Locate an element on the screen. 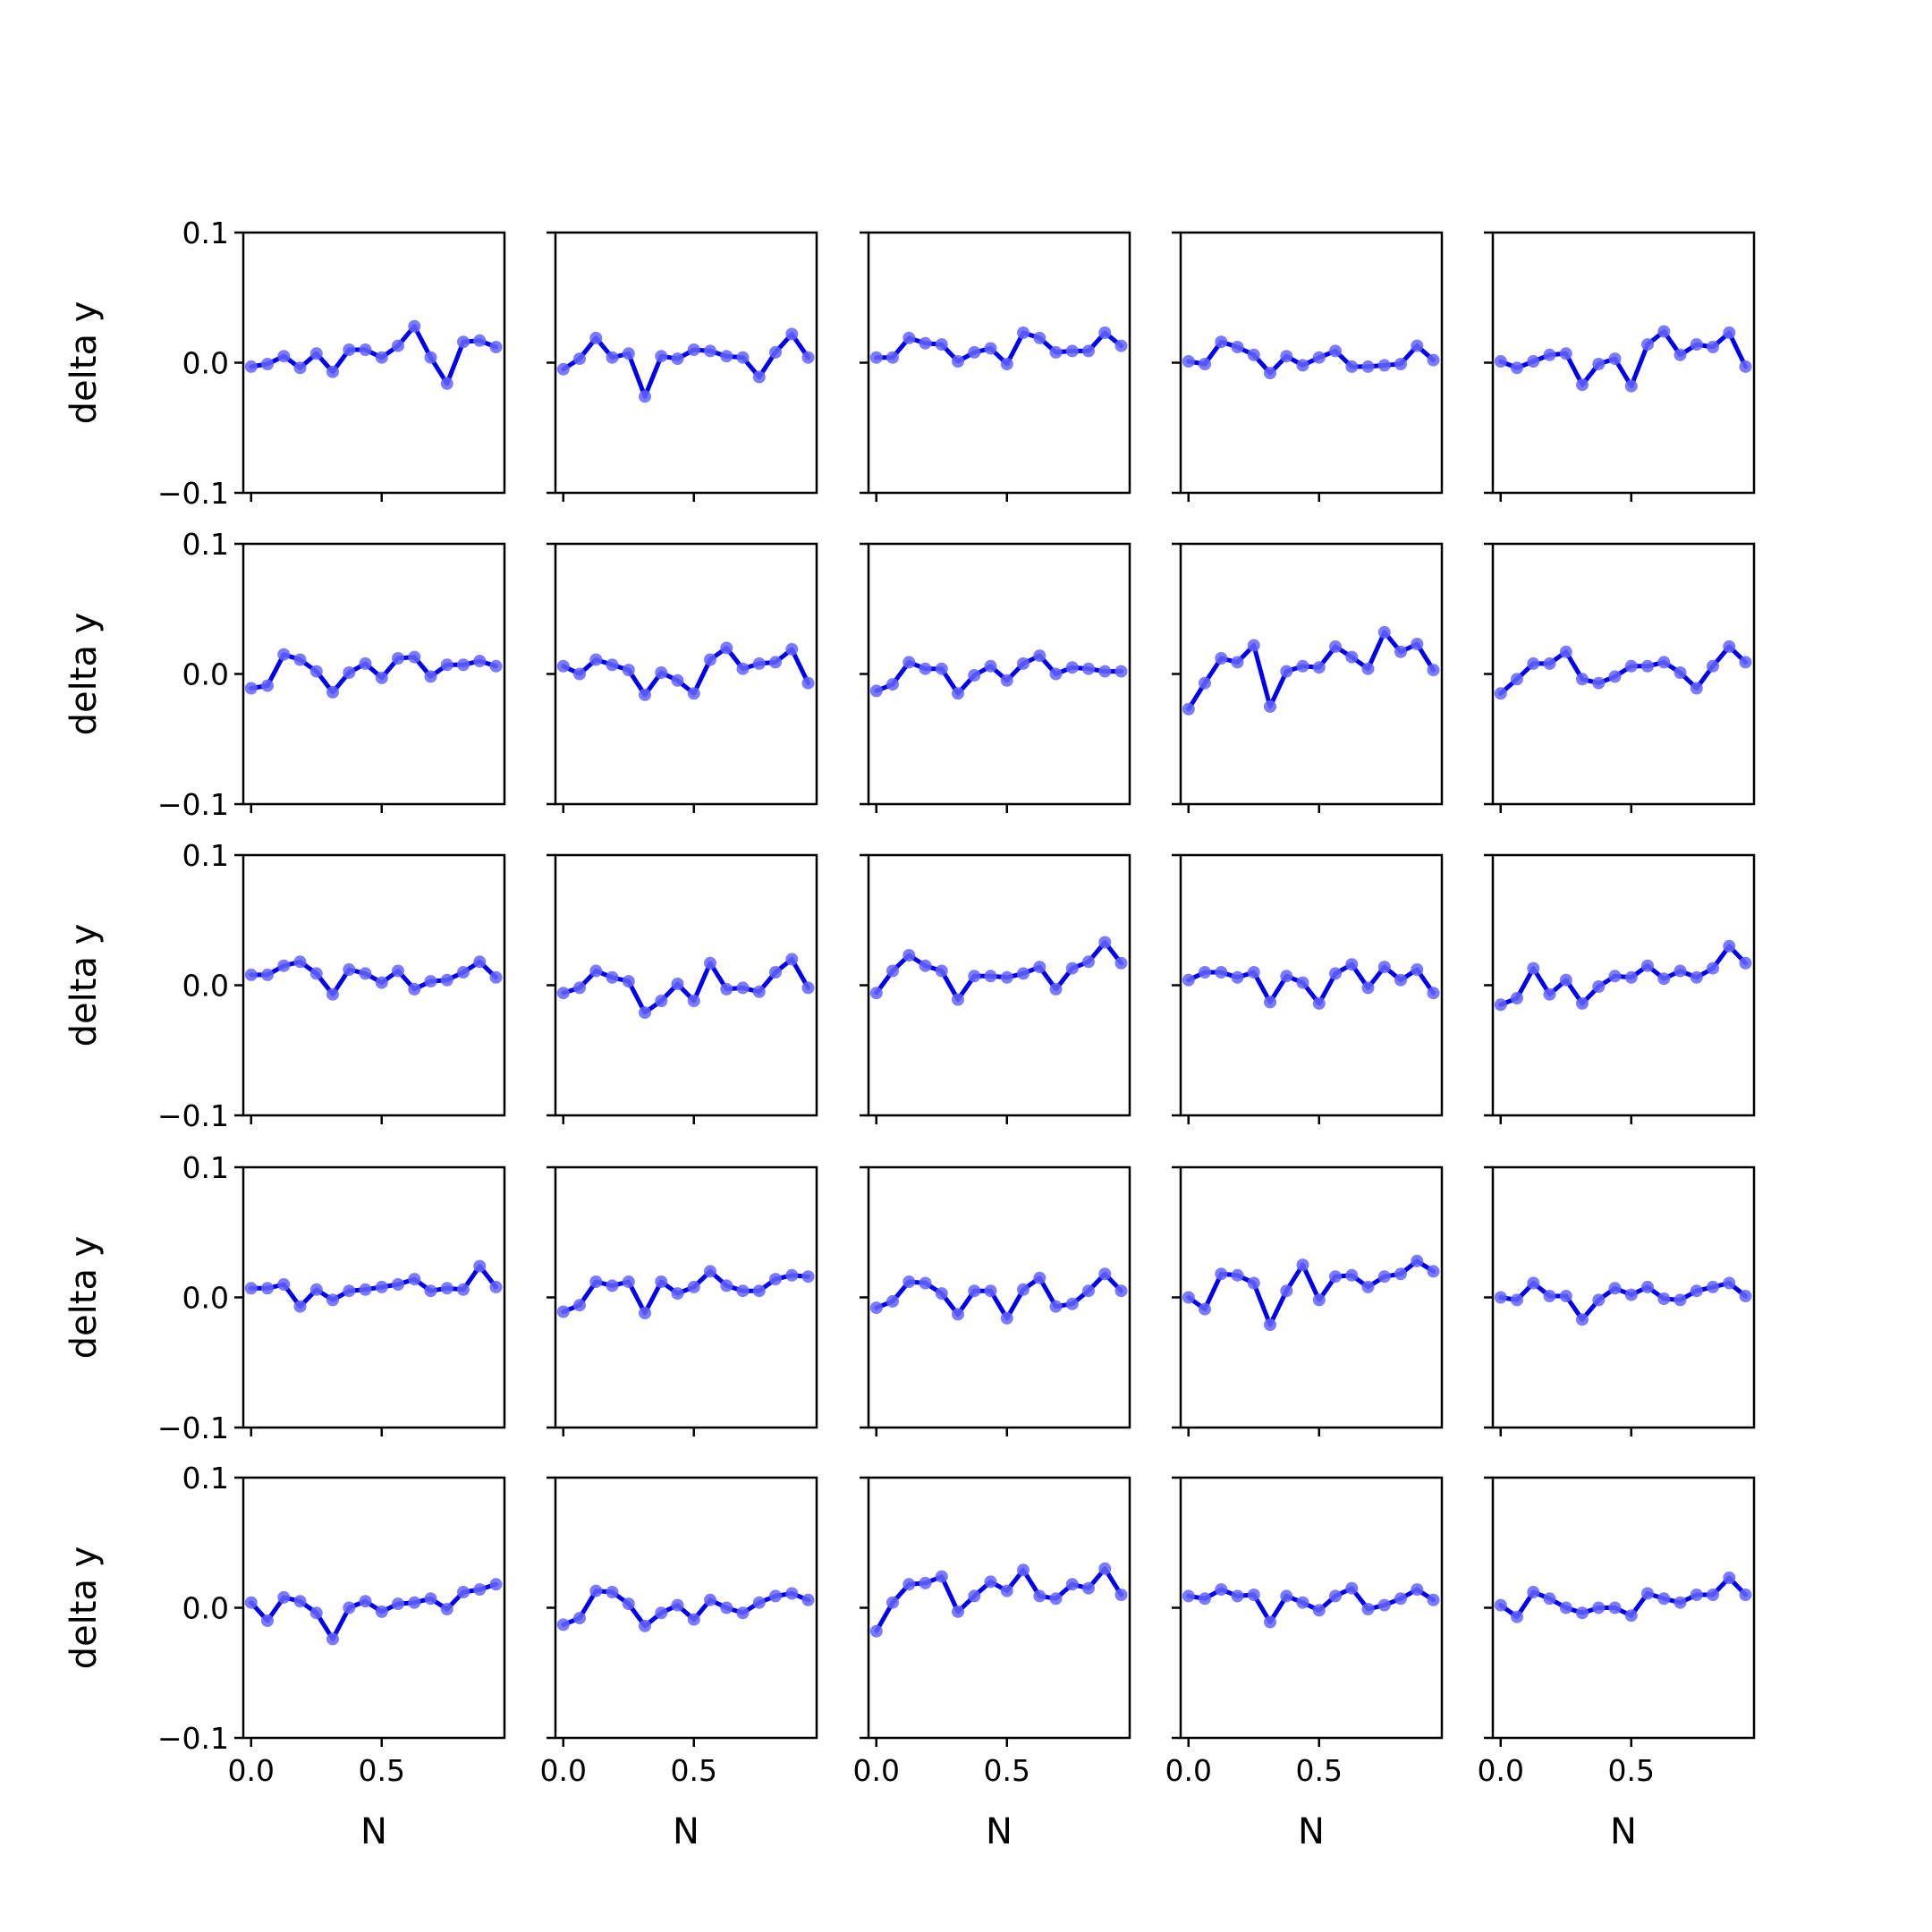  subplot-r5c2: 0.0 0.5 N is located at coordinates (679, 1664).